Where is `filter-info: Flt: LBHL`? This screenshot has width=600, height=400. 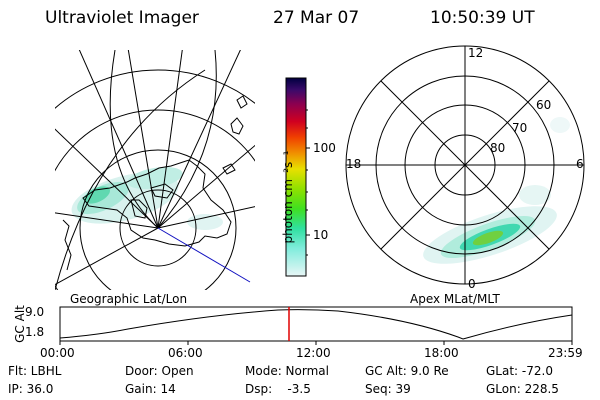 filter-info: Flt: LBHL is located at coordinates (35, 371).